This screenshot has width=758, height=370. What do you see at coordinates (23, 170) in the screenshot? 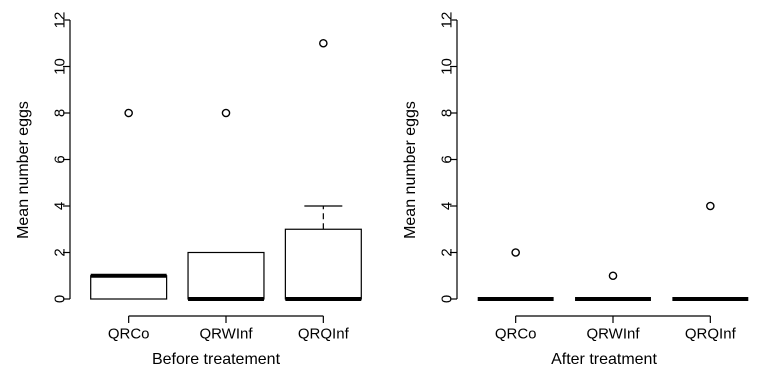
I see `panel-before-y-axis-title: Mean number eggs` at bounding box center [23, 170].